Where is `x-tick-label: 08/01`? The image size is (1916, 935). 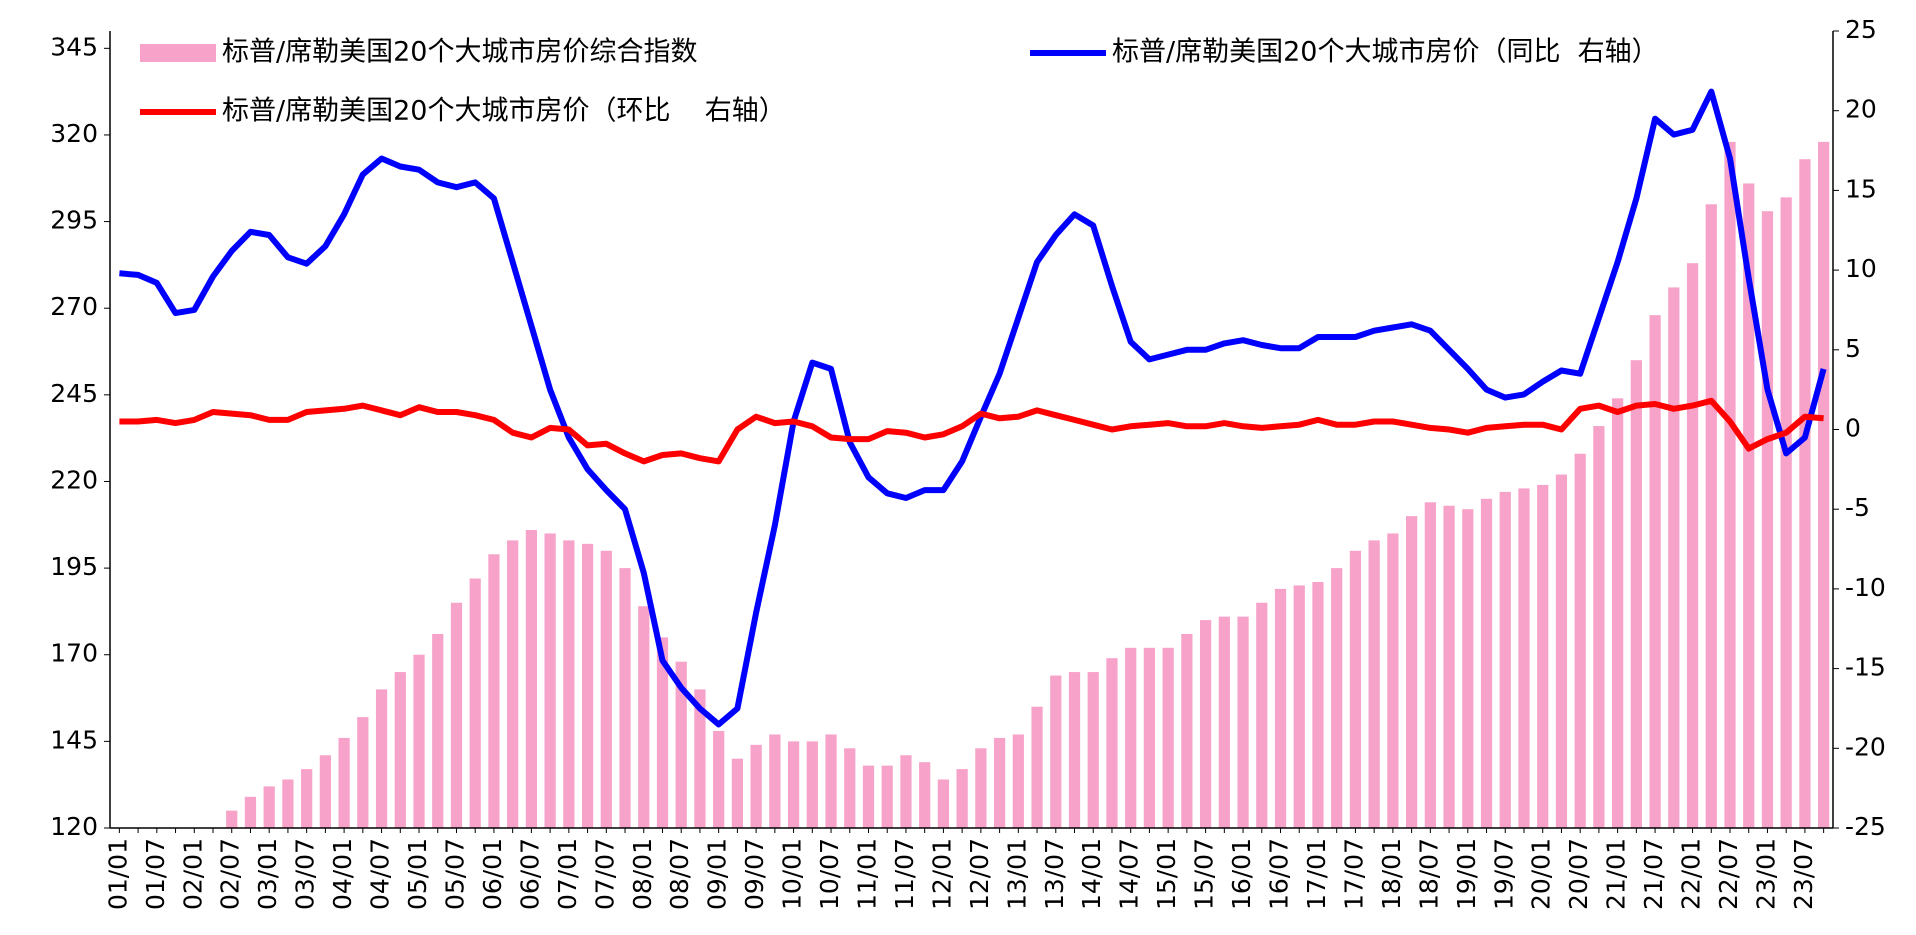 x-tick-label: 08/01 is located at coordinates (642, 874).